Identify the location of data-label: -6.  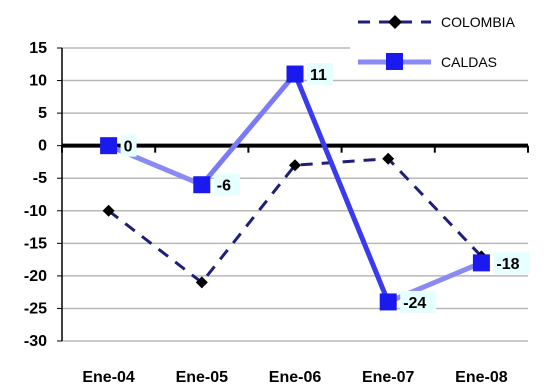
(224, 186).